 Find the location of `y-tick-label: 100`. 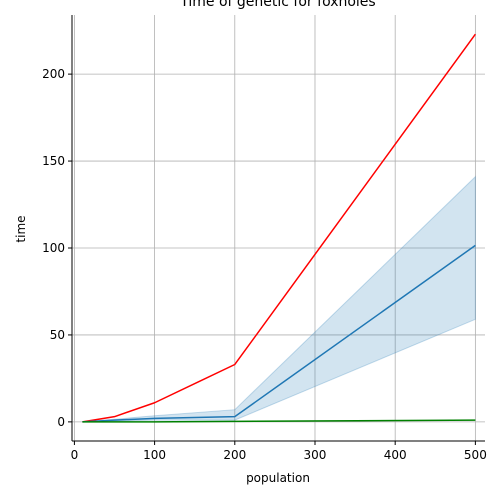

y-tick-label: 100 is located at coordinates (53, 248).